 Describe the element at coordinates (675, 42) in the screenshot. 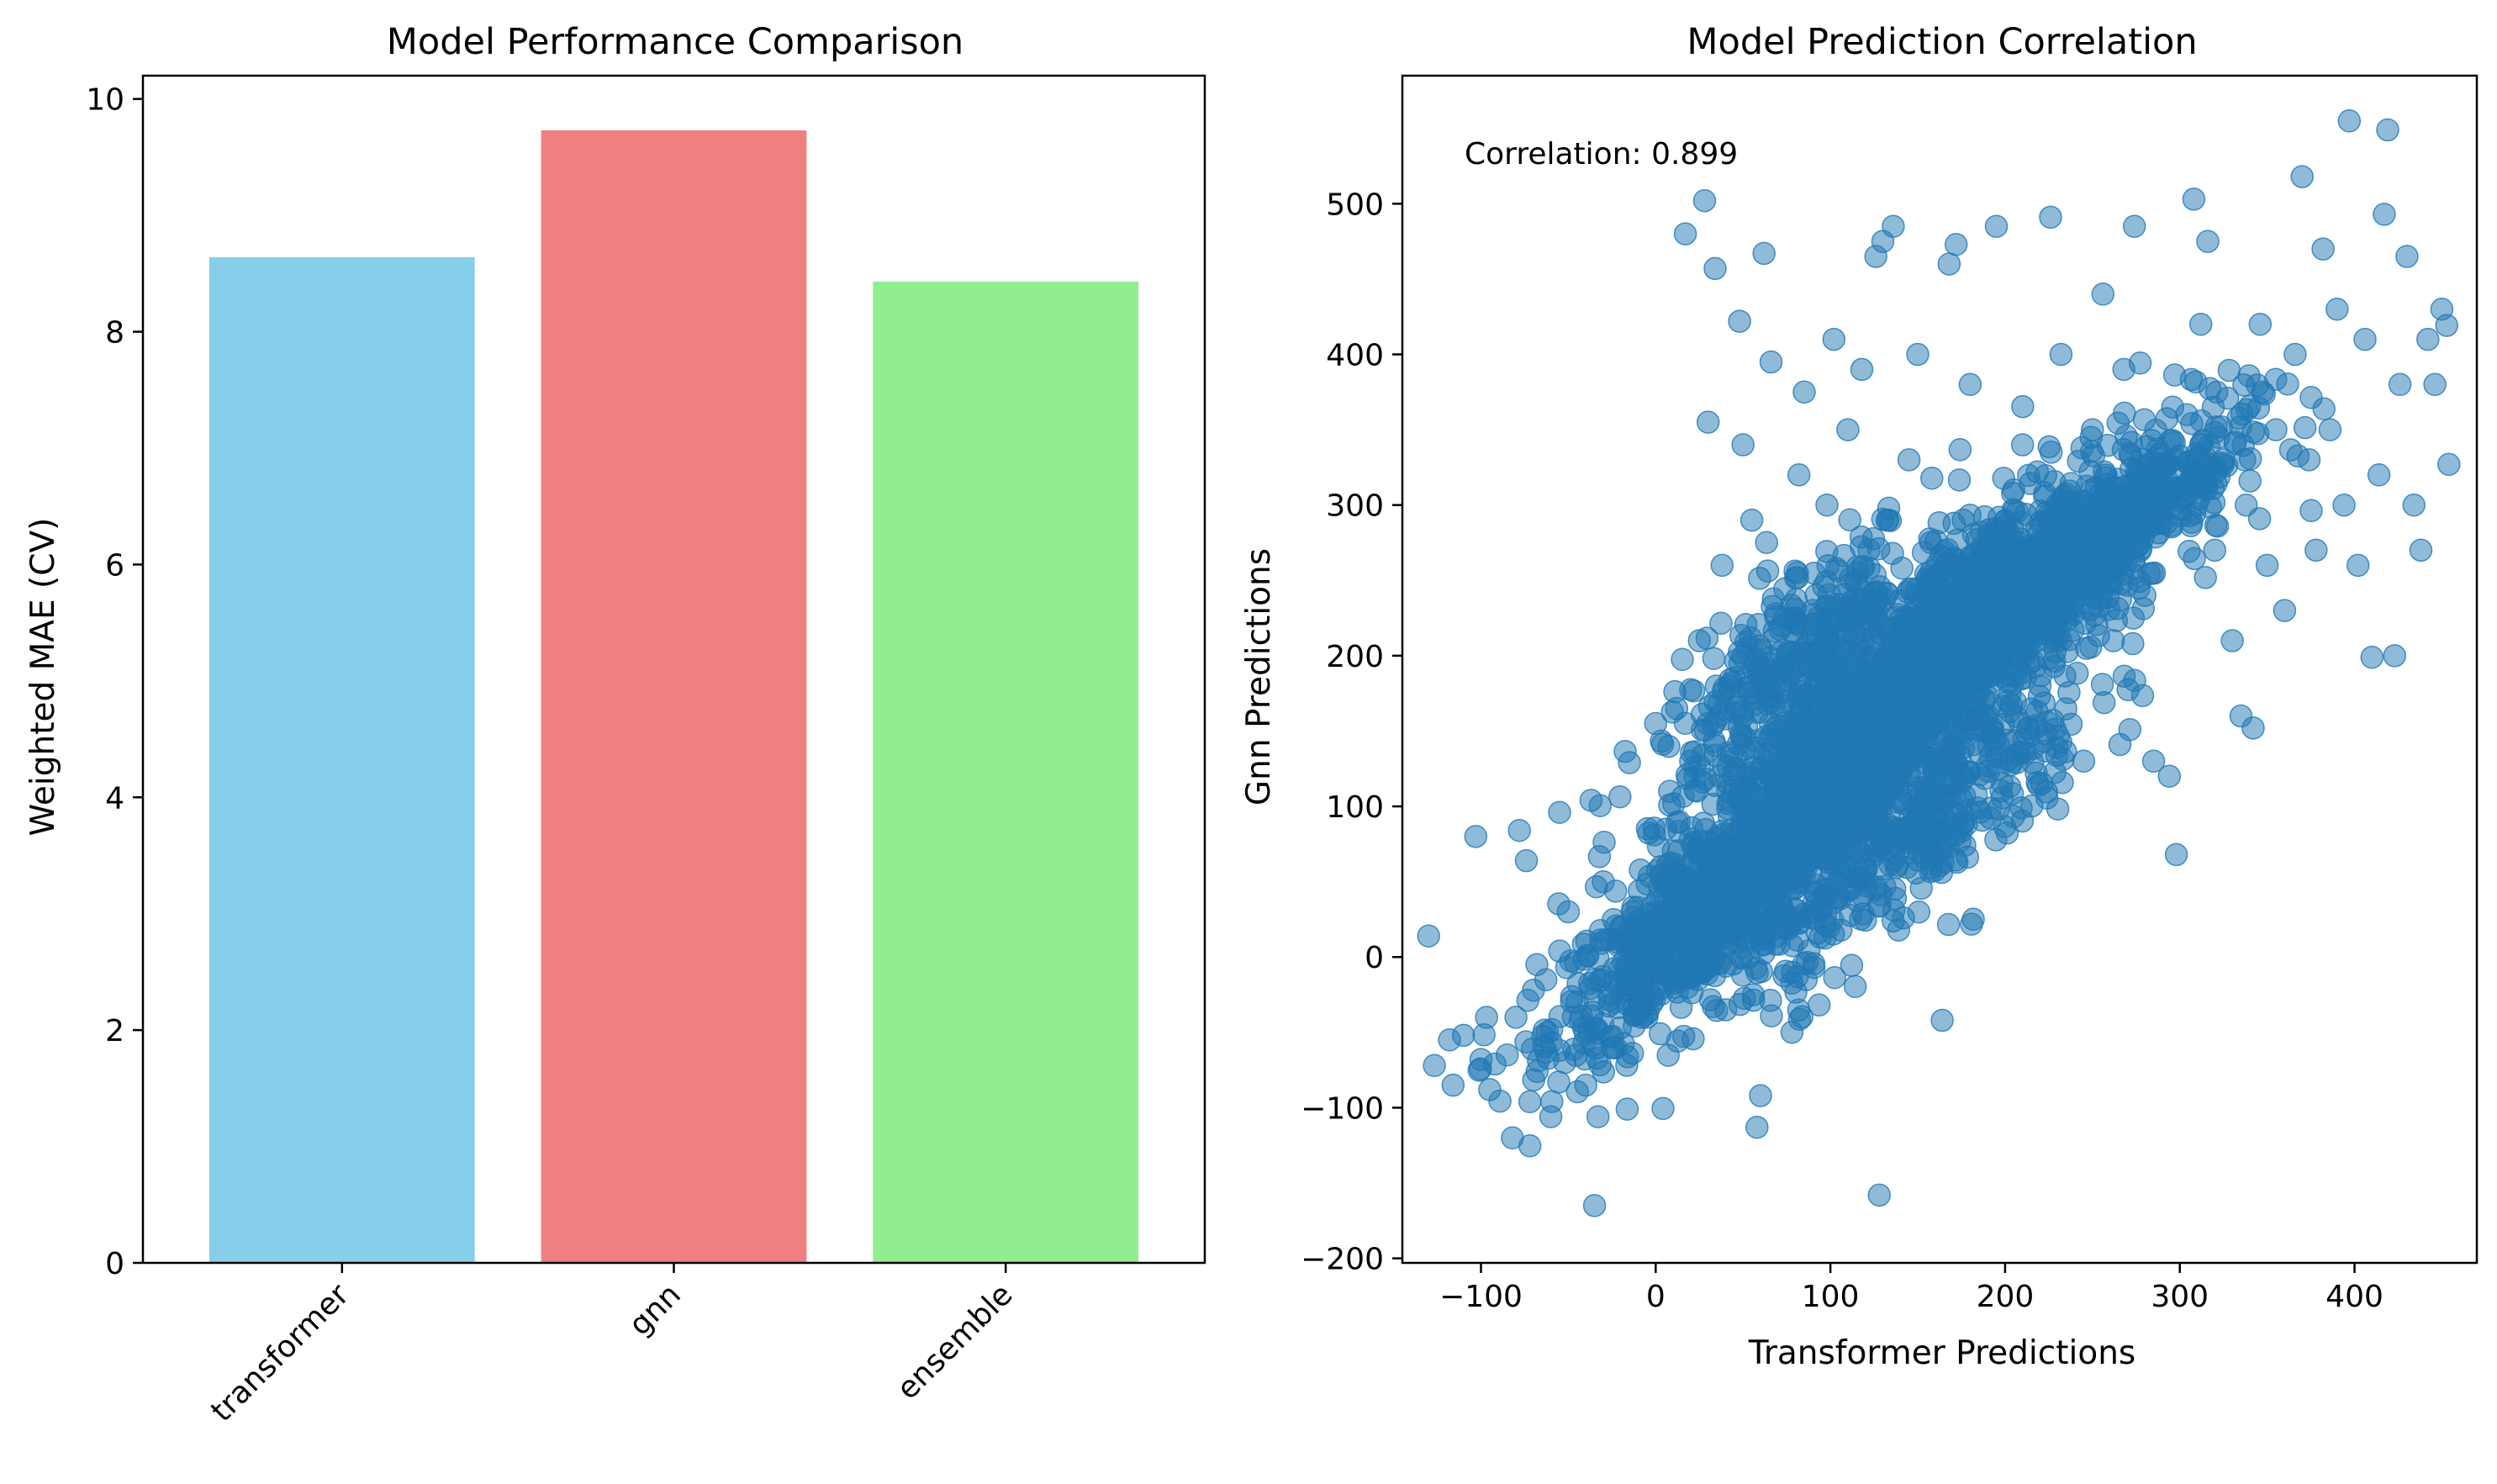

I see `bar-chart-title: Model Performance Comparison` at that location.